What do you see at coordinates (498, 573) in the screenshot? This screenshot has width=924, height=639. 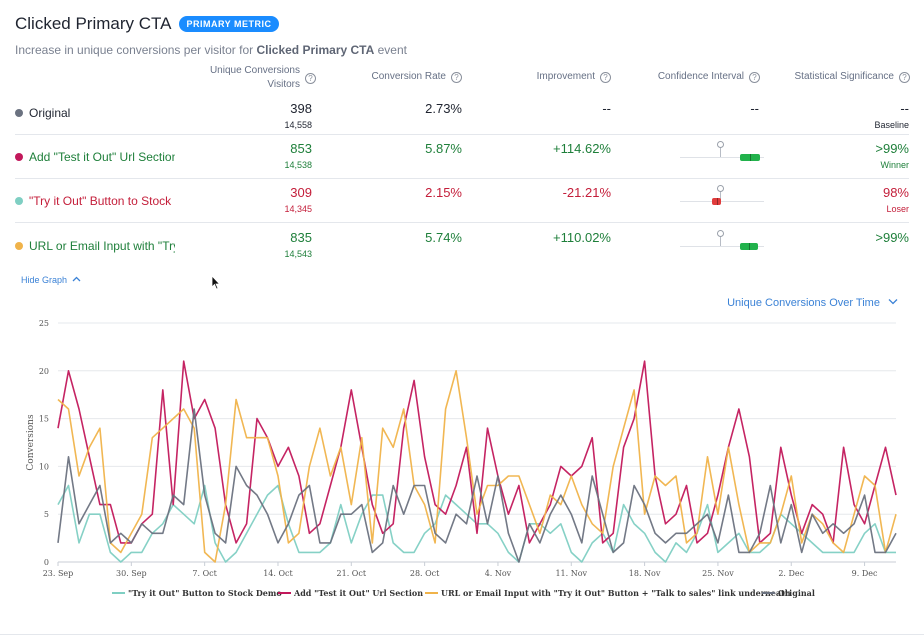 I see `x-tick-label: 4. Nov` at bounding box center [498, 573].